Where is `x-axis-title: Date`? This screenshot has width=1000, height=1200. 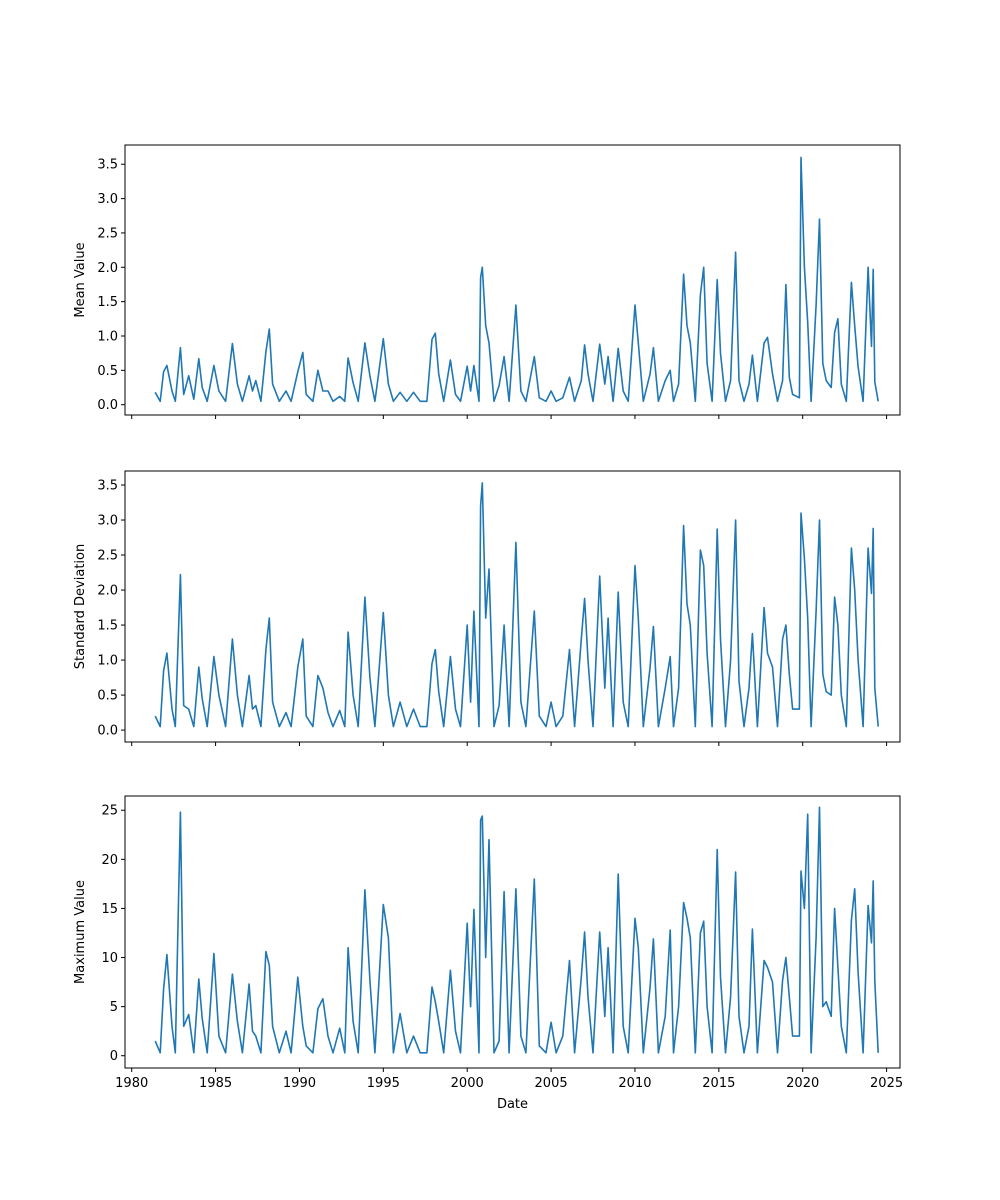 x-axis-title: Date is located at coordinates (512, 1104).